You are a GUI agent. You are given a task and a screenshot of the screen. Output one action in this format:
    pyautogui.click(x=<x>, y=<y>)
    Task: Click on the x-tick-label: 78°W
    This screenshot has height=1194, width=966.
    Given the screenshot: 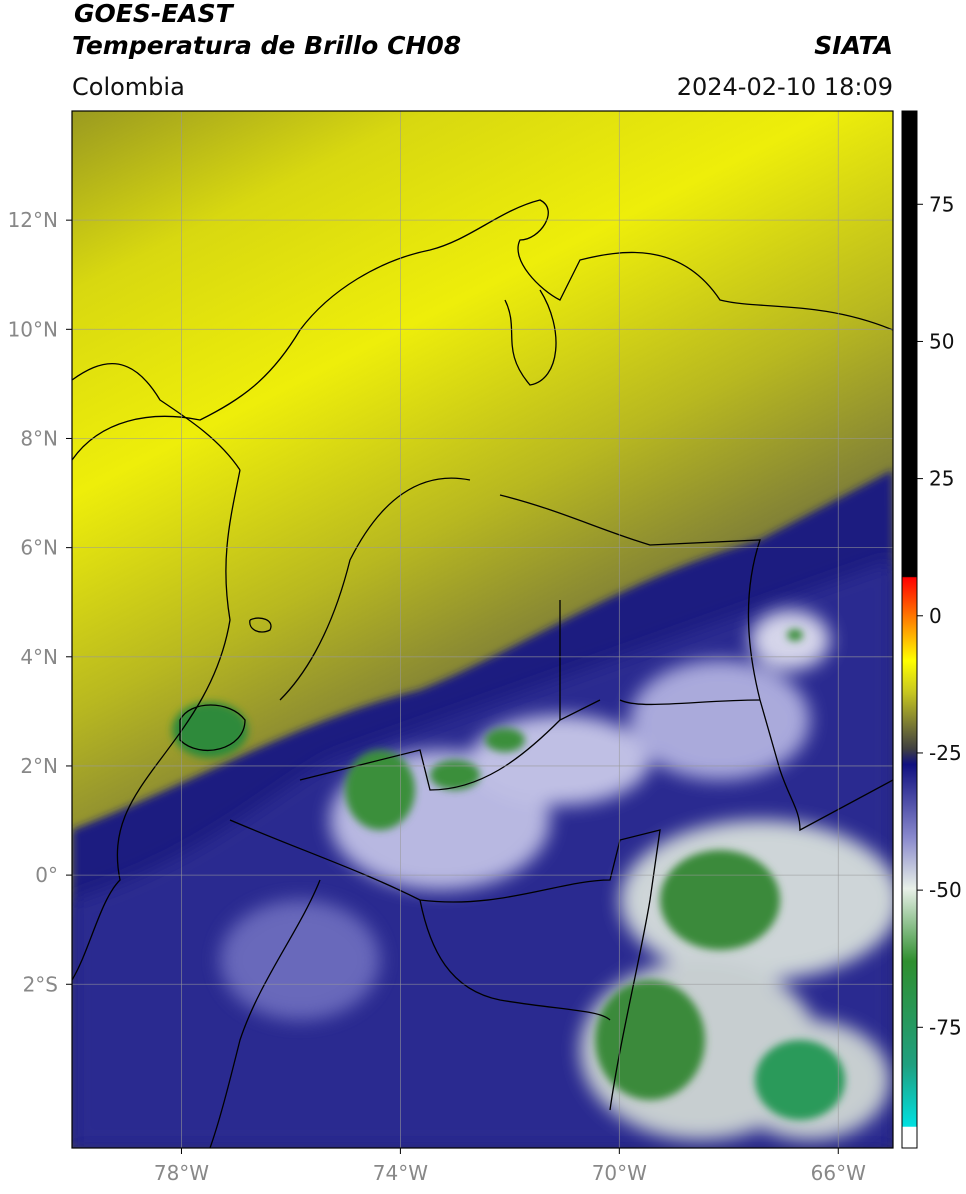 What is the action you would take?
    pyautogui.click(x=181, y=1173)
    